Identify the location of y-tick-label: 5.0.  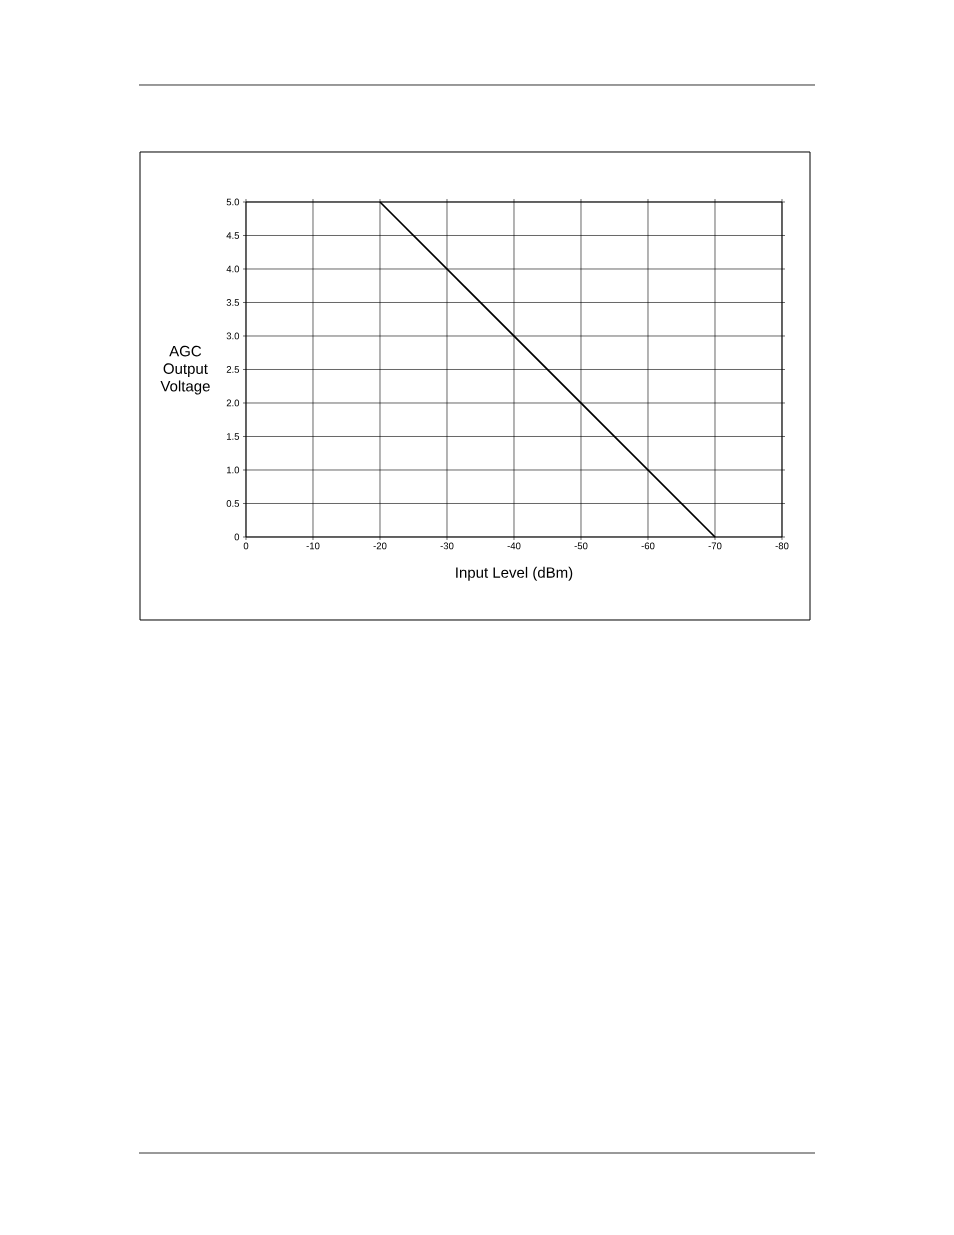
(233, 202).